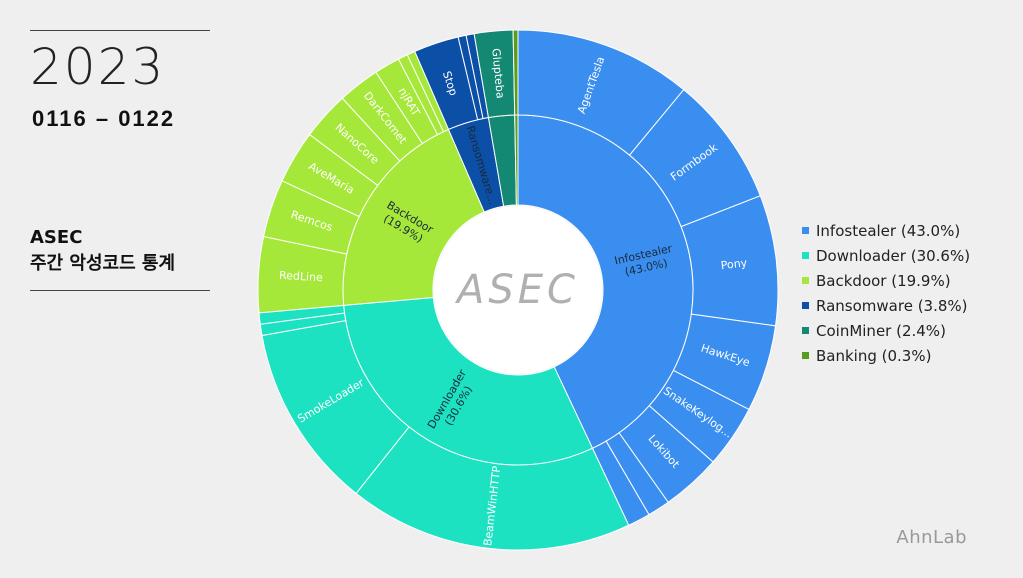 The width and height of the screenshot is (1023, 578). Describe the element at coordinates (103, 263) in the screenshot. I see `report-title-line2: 주간 악성코드 통계` at that location.